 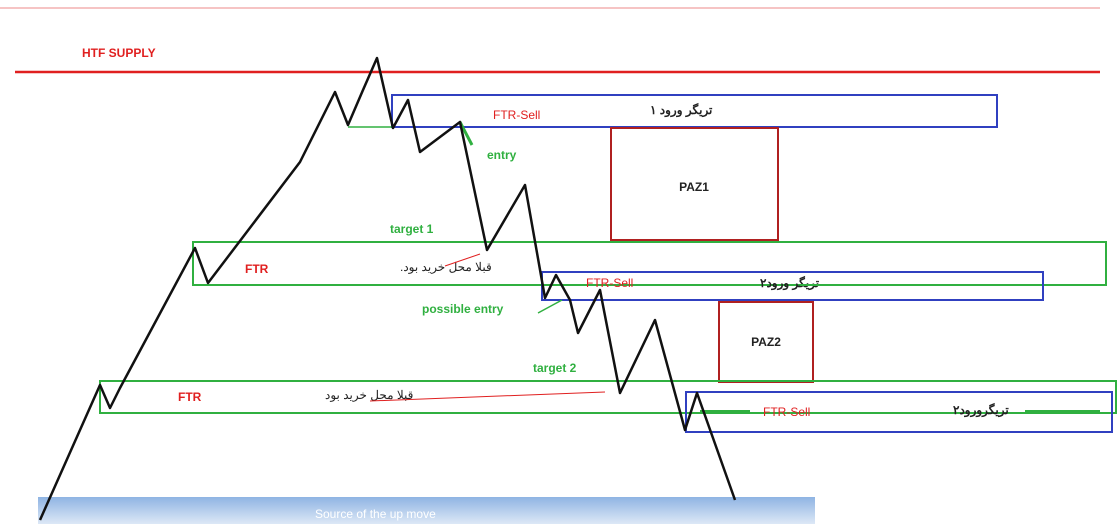 What do you see at coordinates (981, 410) in the screenshot?
I see `trigger-label: تریگرورود۲` at bounding box center [981, 410].